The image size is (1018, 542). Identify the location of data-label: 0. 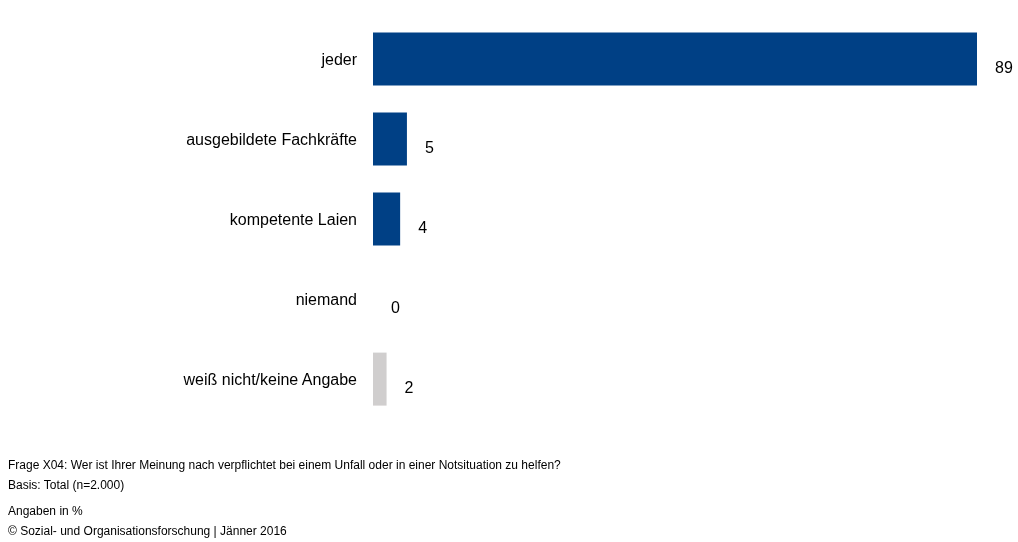
(395, 307).